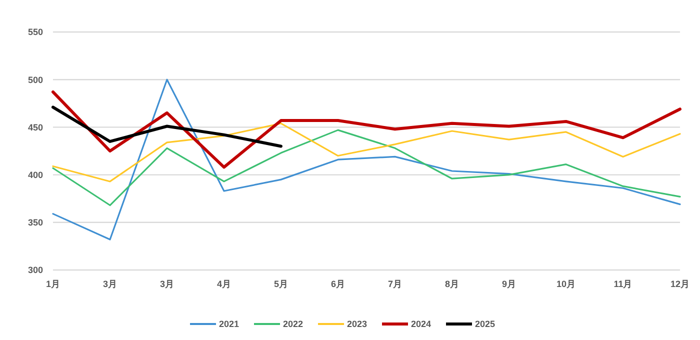 This screenshot has width=700, height=340. I want to click on x-tick-label: 4月, so click(224, 284).